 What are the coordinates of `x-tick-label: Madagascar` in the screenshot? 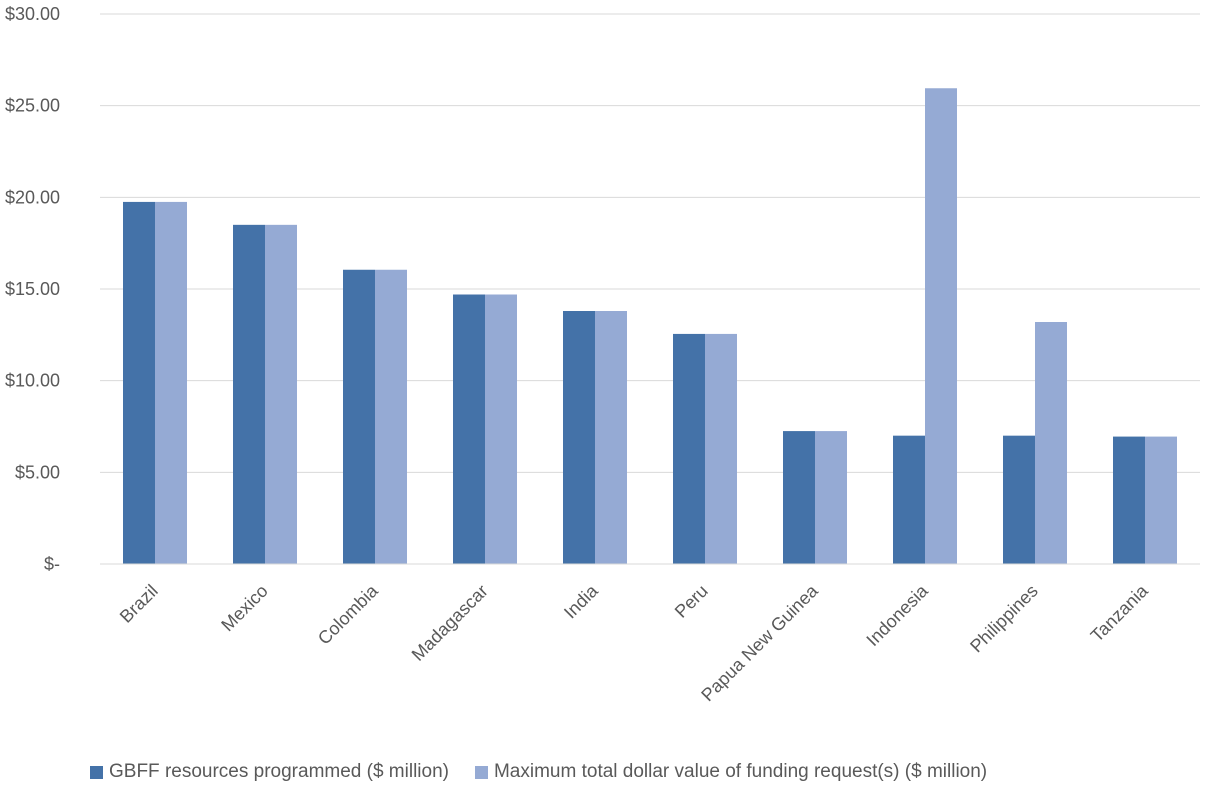 It's located at (450, 623).